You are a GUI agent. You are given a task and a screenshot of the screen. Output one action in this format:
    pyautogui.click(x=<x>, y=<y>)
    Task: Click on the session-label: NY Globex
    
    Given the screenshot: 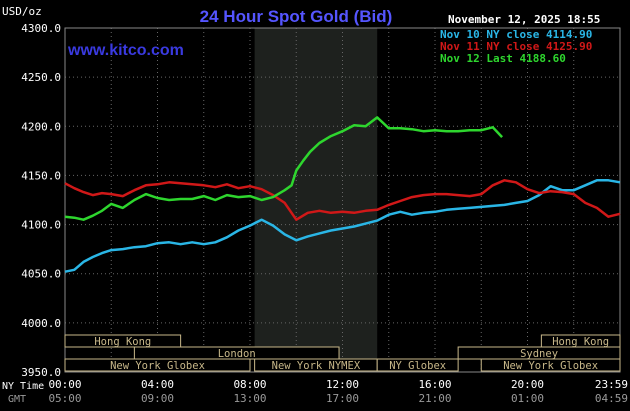 What is the action you would take?
    pyautogui.click(x=417, y=366)
    